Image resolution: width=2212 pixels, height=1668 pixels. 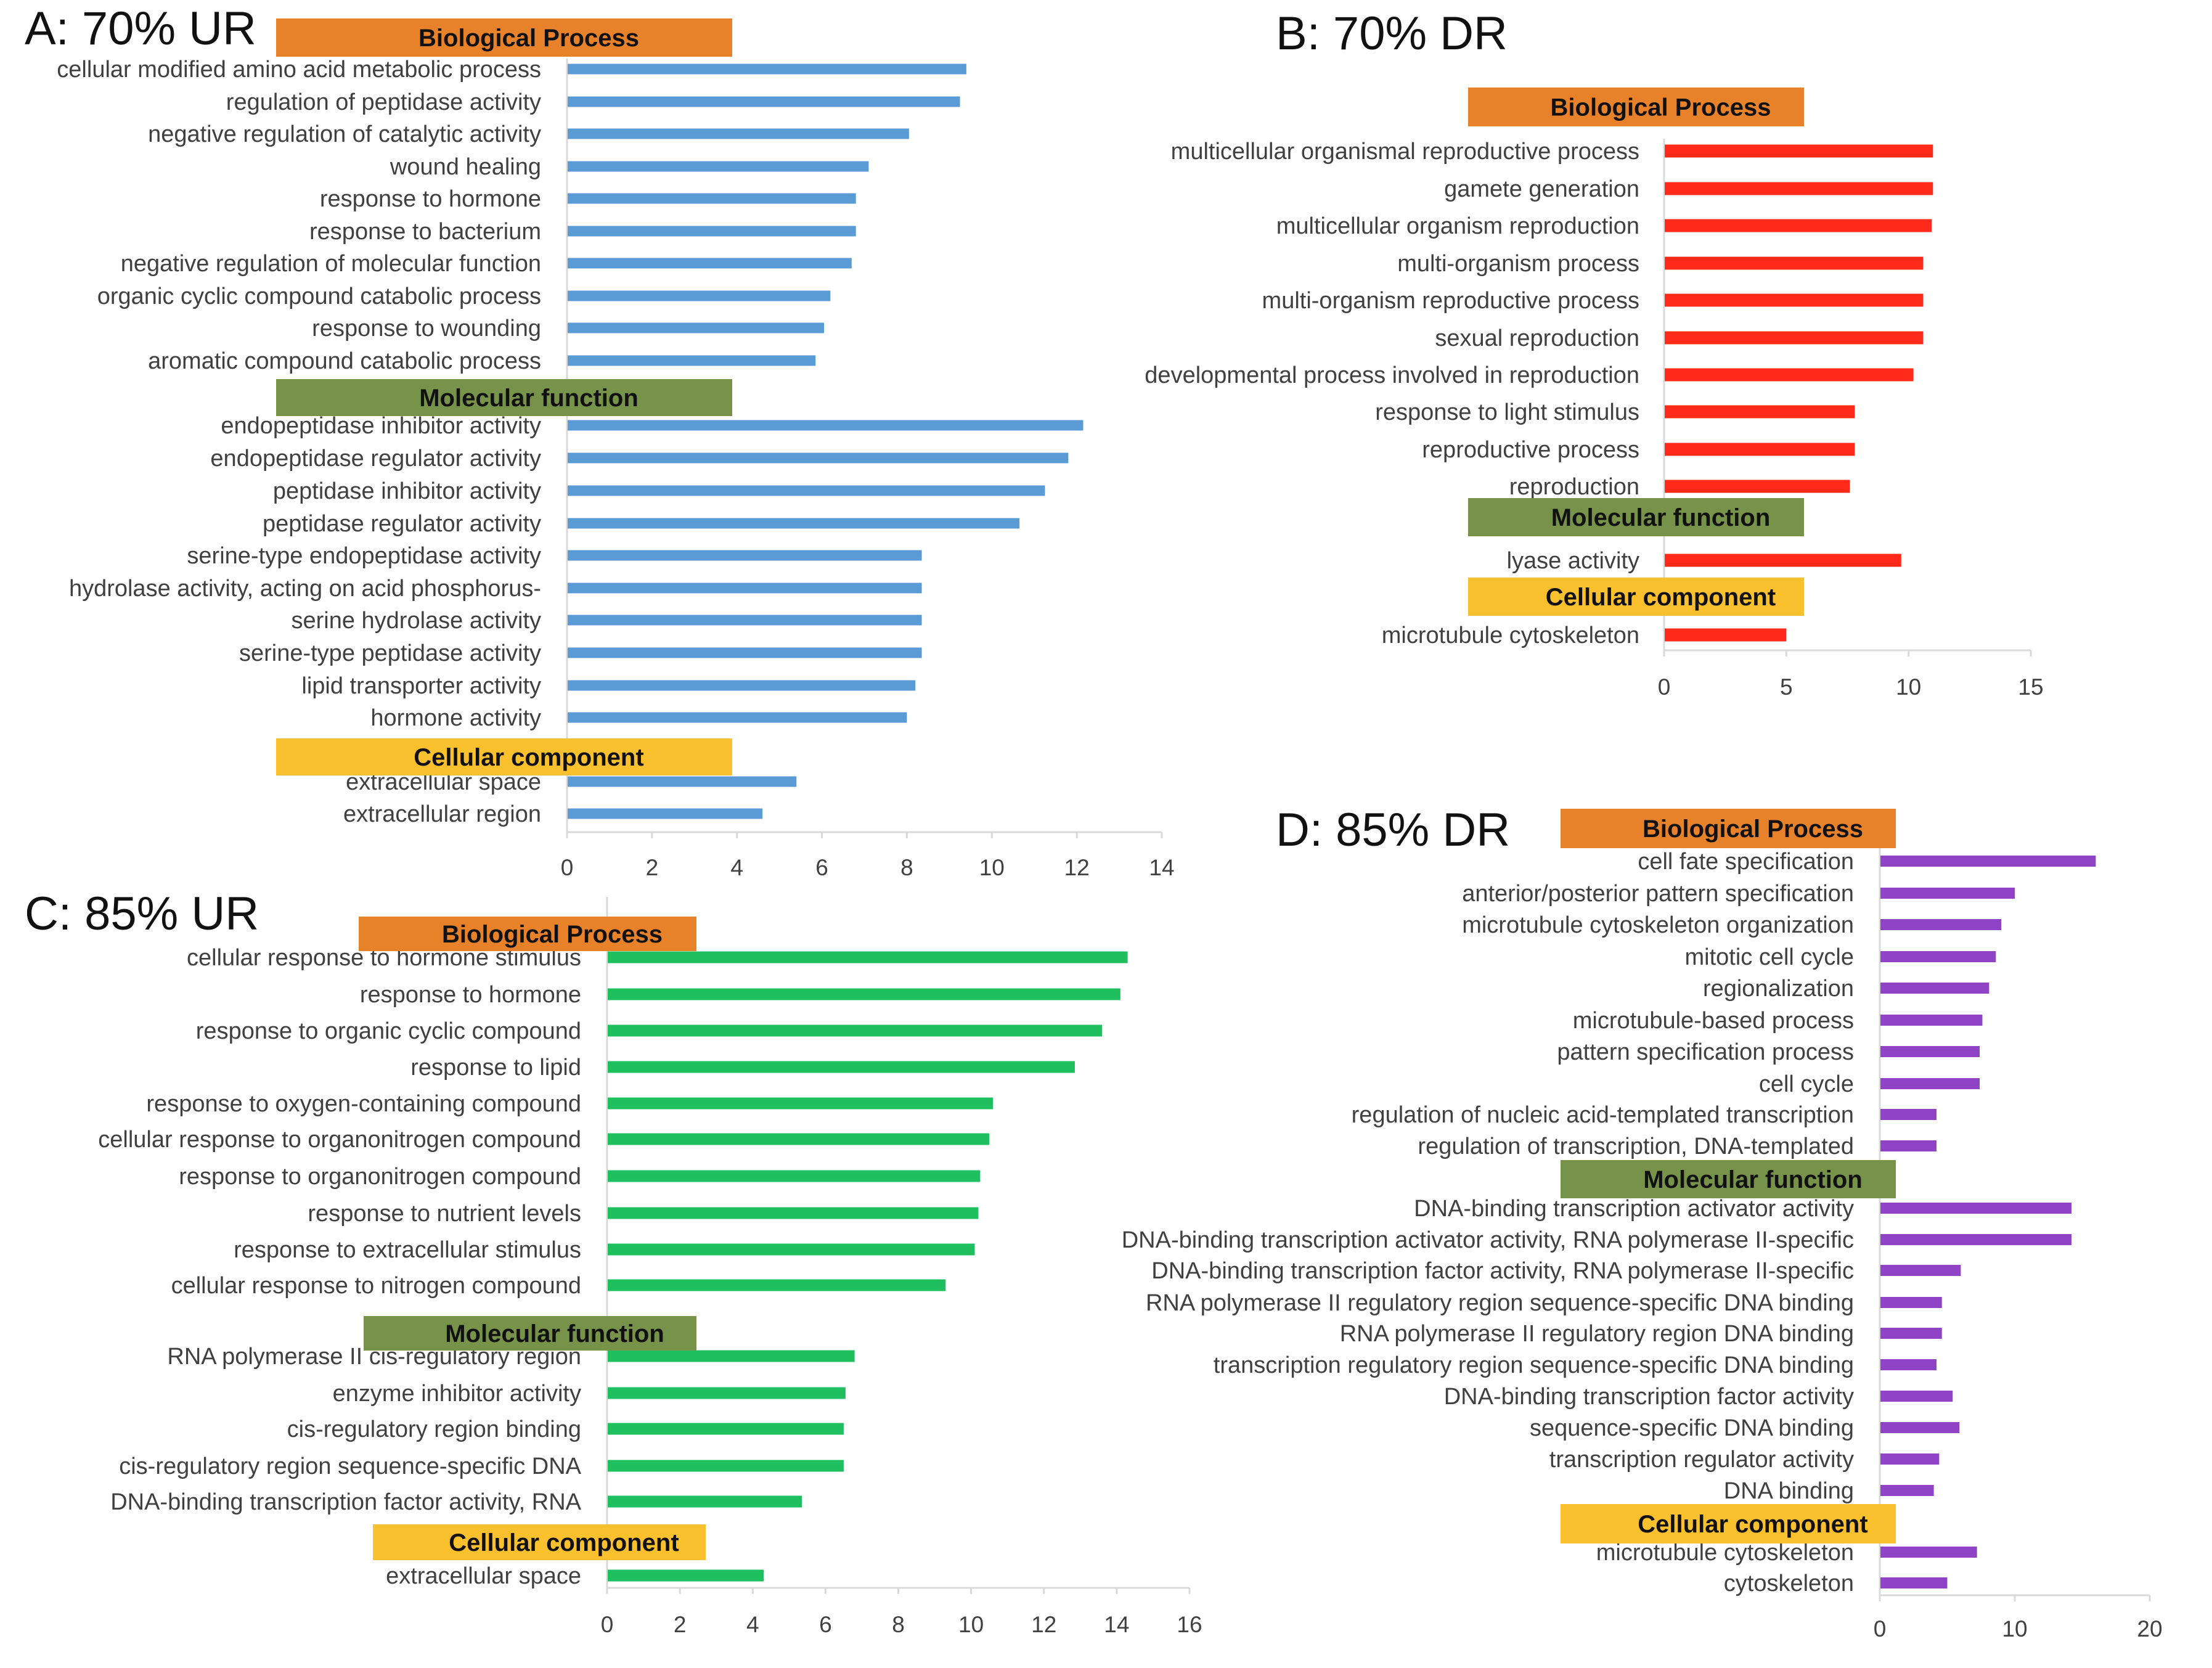 I want to click on x-tick-label: 6, so click(x=826, y=1624).